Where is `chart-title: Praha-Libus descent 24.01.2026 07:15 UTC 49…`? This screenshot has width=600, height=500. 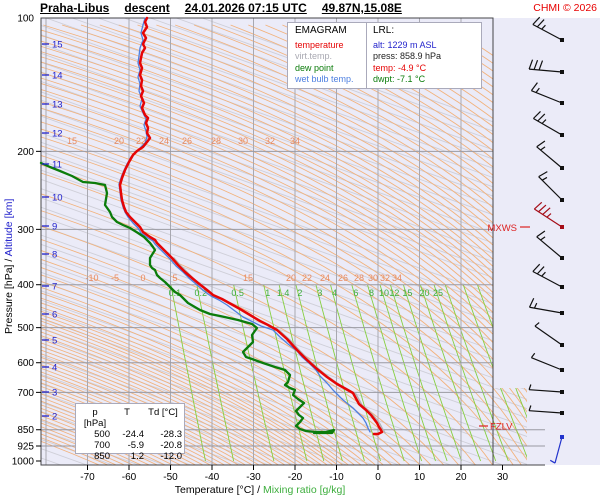 chart-title: Praha-Libus descent 24.01.2026 07:15 UTC 49… is located at coordinates (228, 8).